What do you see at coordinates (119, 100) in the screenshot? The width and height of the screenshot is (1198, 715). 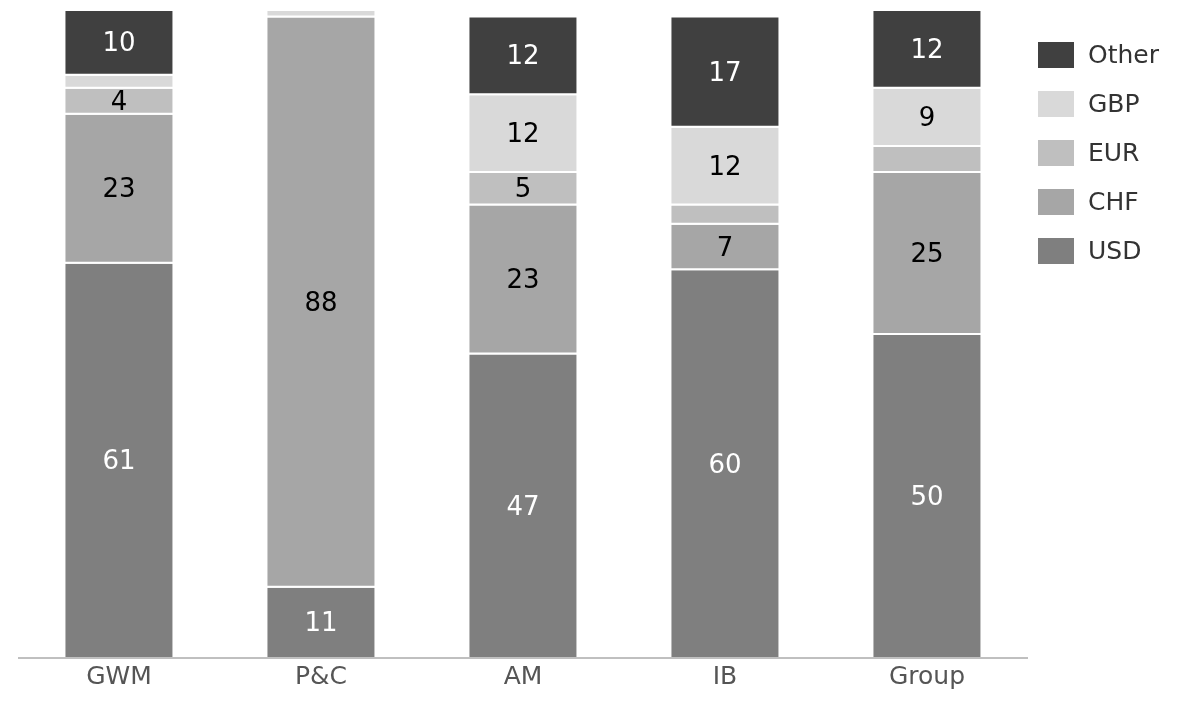 I see `data-label: 4` at bounding box center [119, 100].